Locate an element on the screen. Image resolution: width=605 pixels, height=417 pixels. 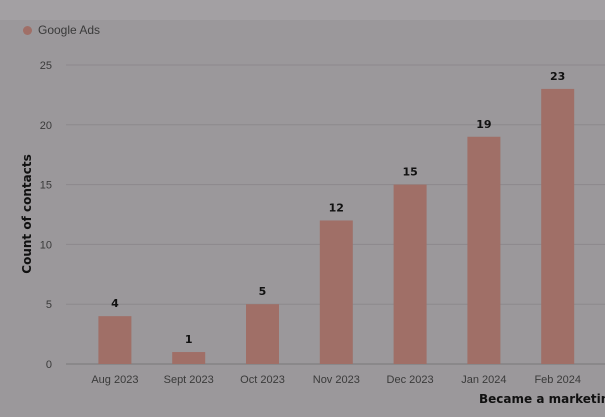
y-tick-label: 5 is located at coordinates (49, 305).